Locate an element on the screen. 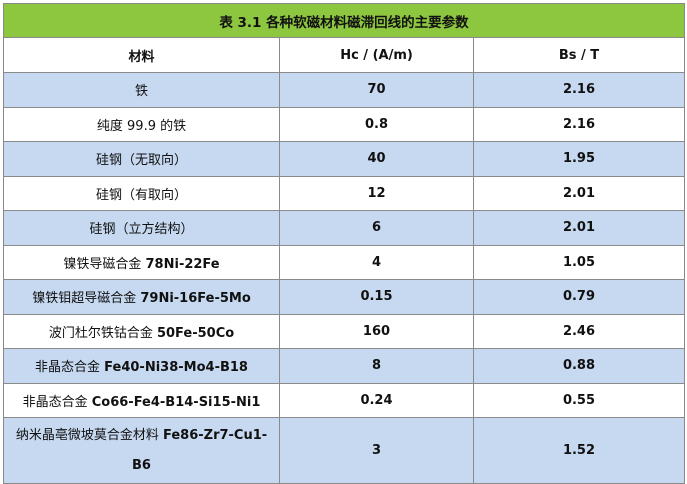  table-row: 波门杜尔铁钴合金 50Fe-50Co 160 2.46 is located at coordinates (344, 331).